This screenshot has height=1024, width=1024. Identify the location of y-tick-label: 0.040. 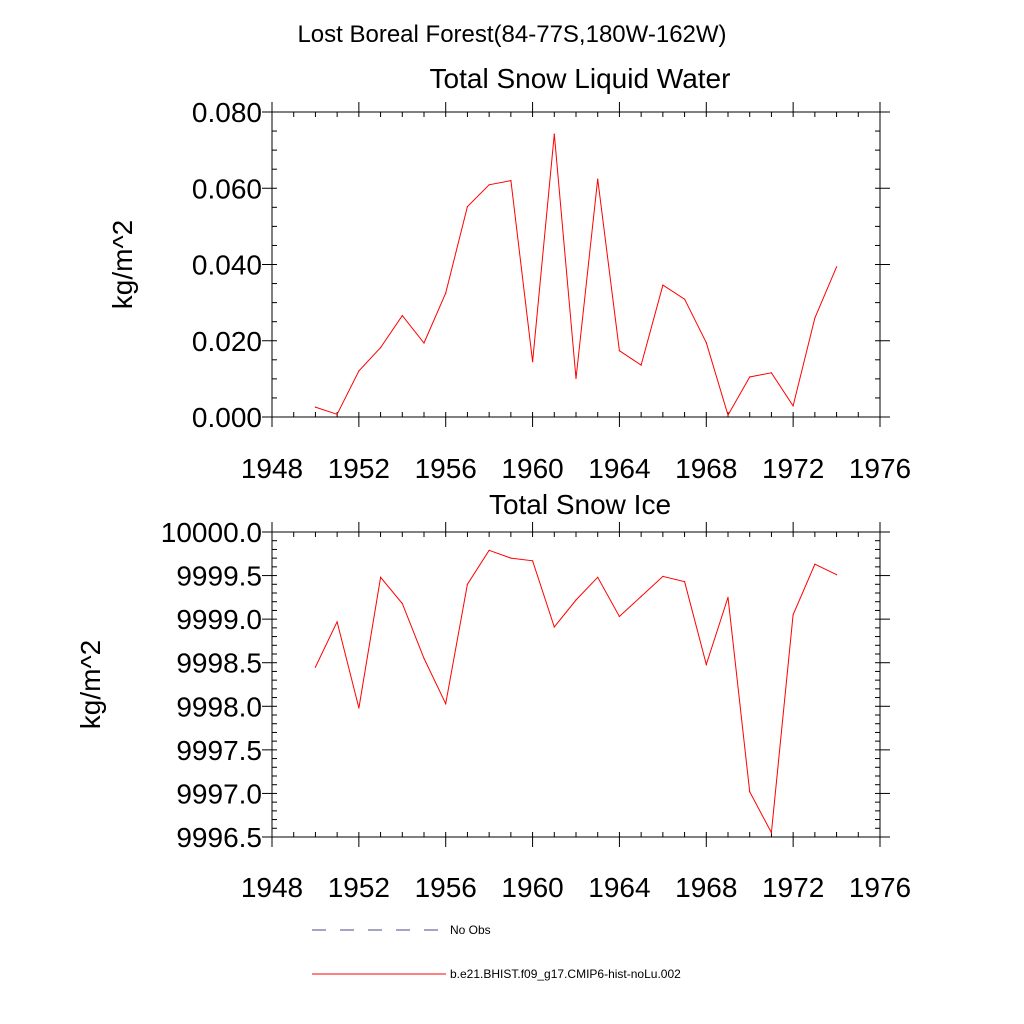
(227, 265).